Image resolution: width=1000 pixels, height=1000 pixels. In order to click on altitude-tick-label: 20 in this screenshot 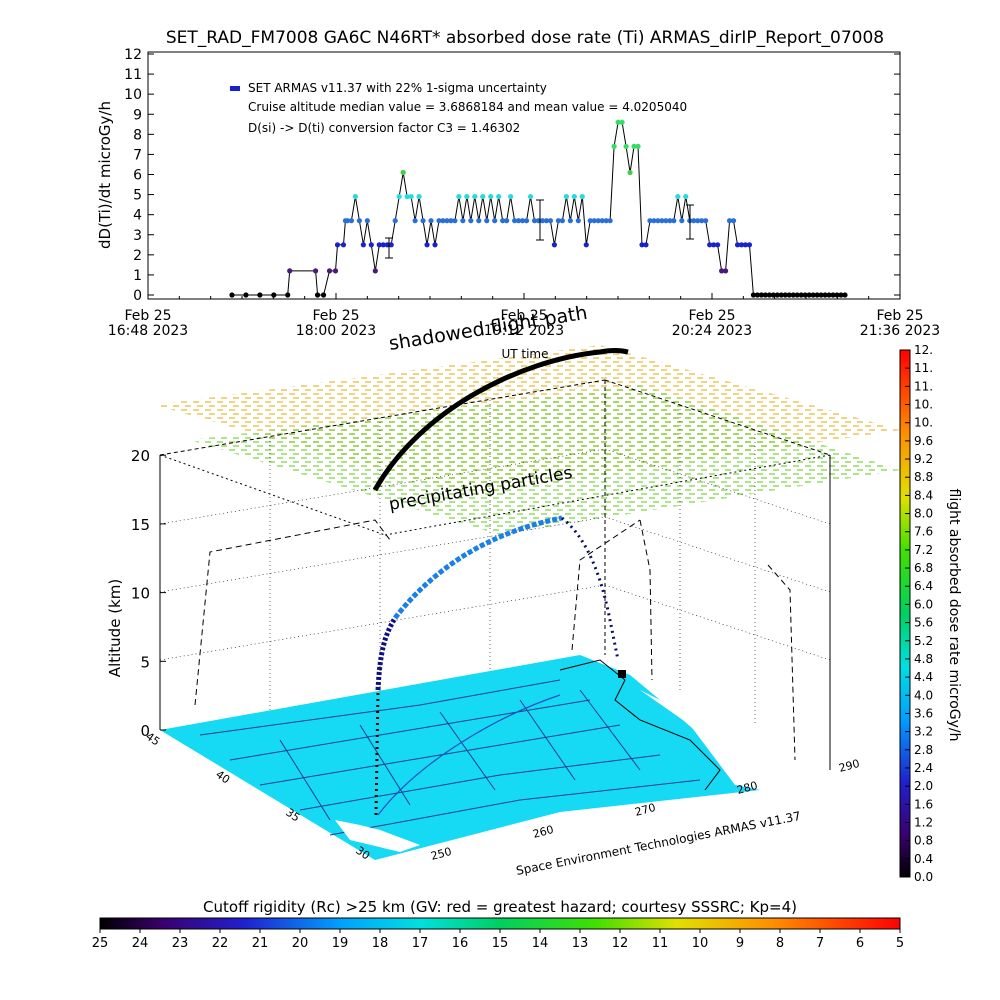, I will do `click(140, 456)`.